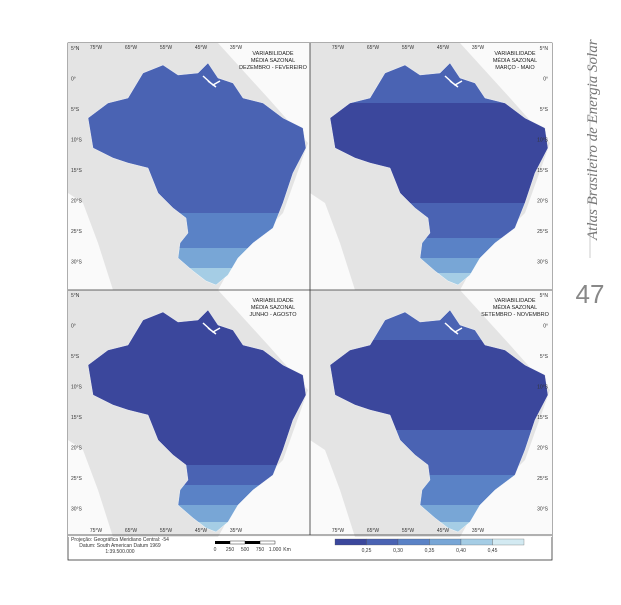 Image resolution: width=621 pixels, height=605 pixels. I want to click on scale-bar, so click(245, 542).